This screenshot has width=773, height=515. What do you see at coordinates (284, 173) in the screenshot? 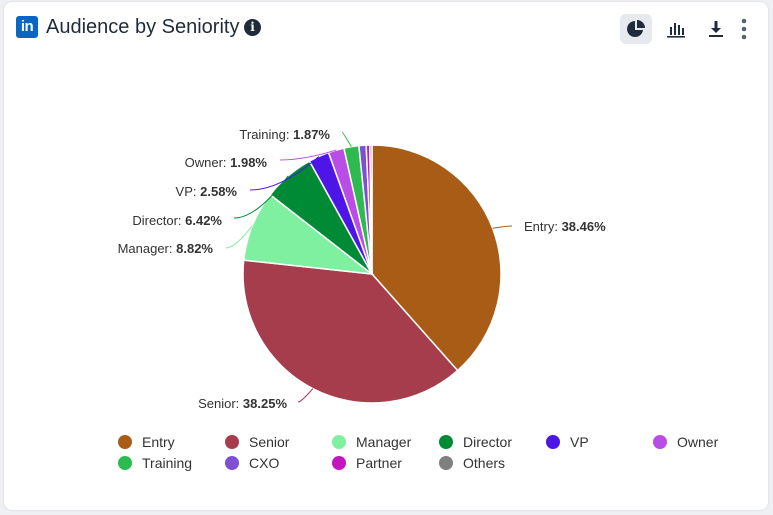
I see `connector-vp` at bounding box center [284, 173].